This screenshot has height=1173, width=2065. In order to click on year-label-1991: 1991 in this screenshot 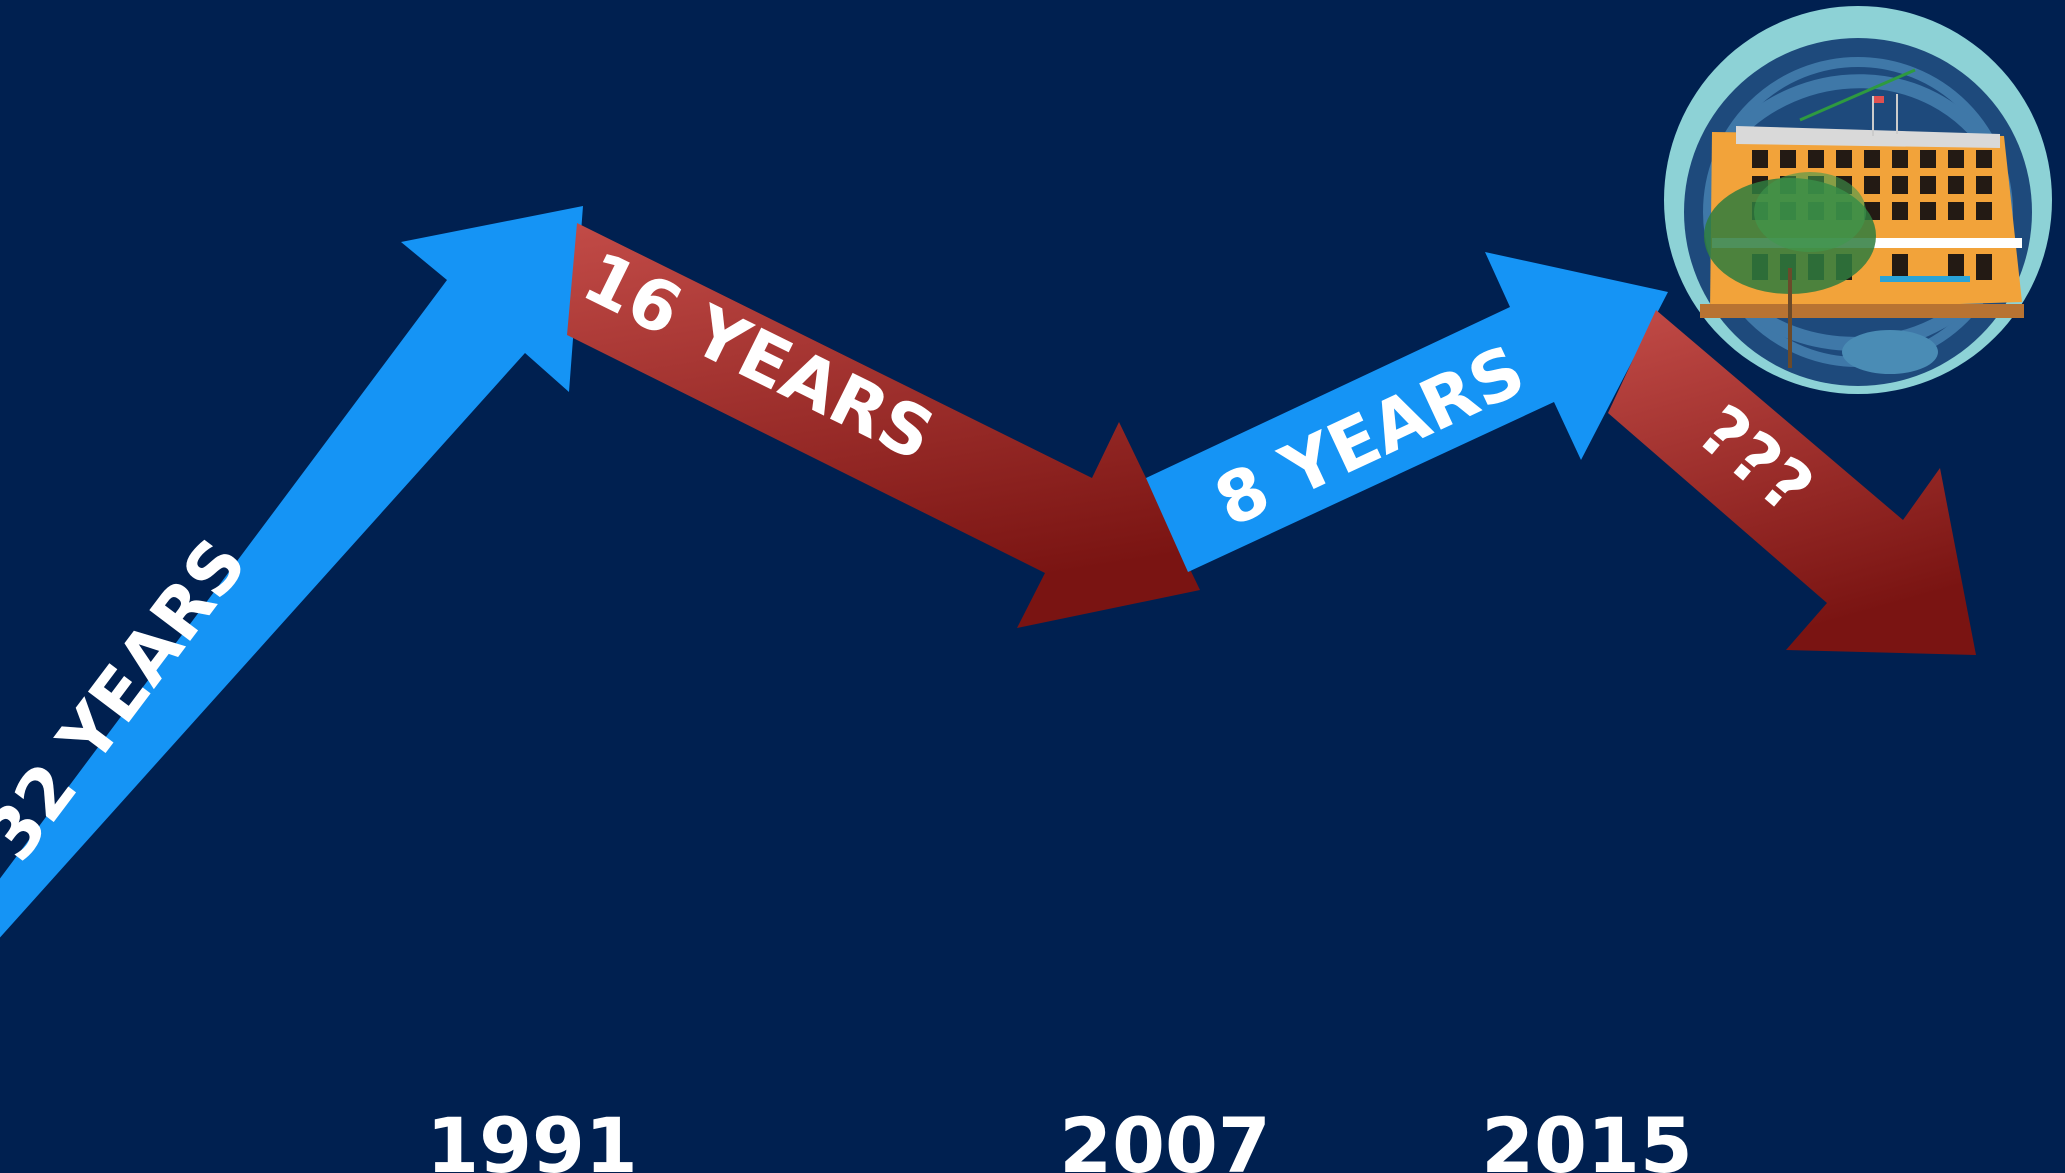, I will do `click(532, 1137)`.